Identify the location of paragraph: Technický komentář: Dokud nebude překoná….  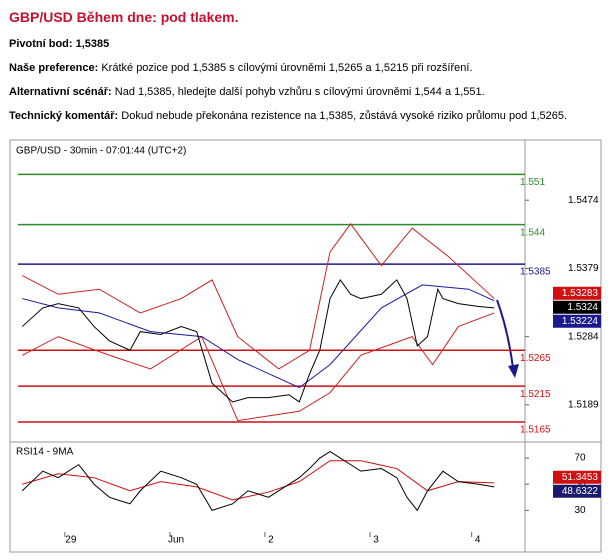
(288, 116).